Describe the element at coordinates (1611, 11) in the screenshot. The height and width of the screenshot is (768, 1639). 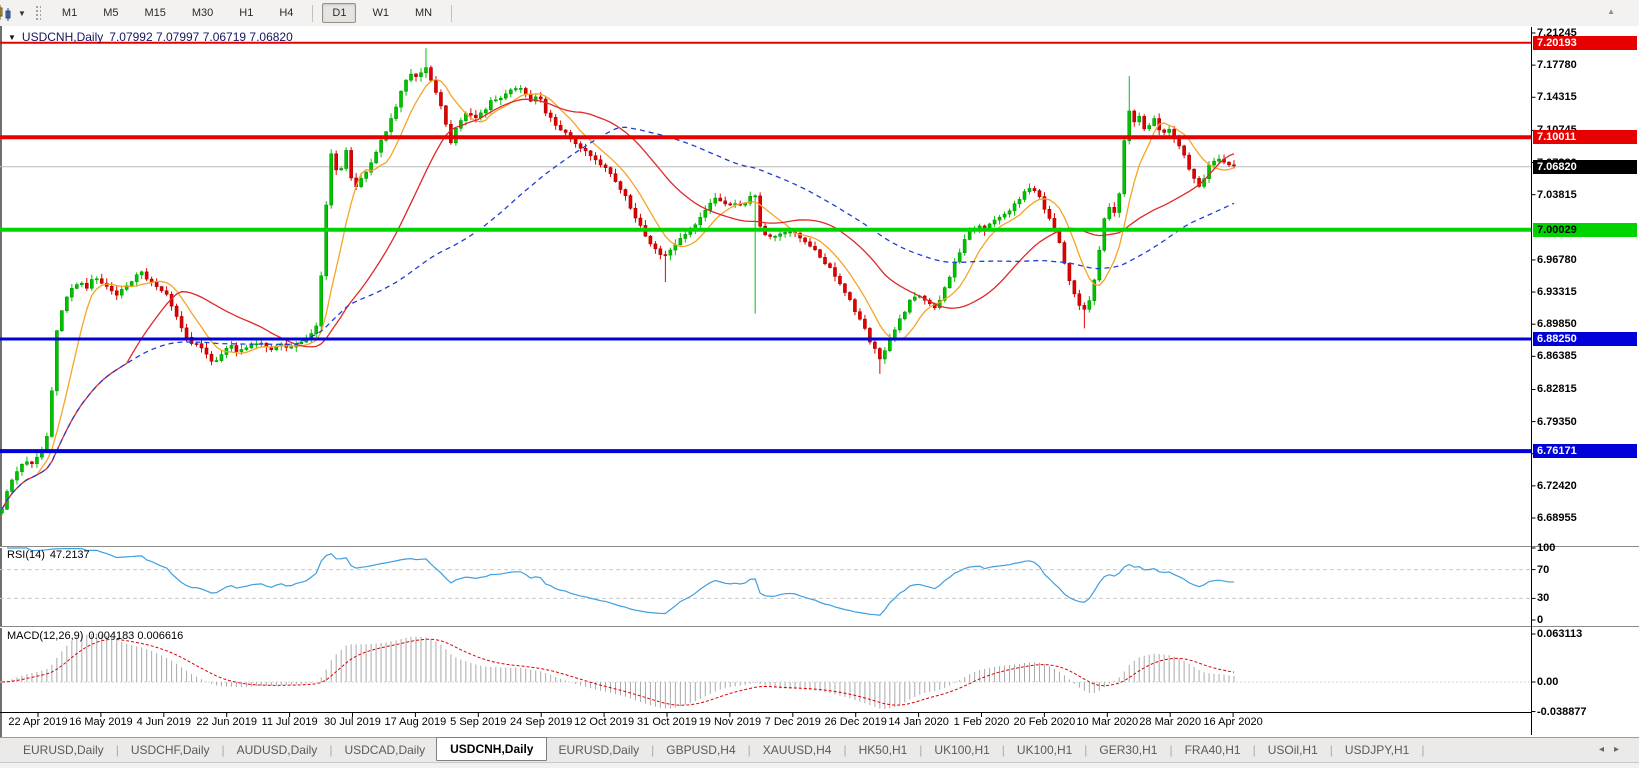
I see `toolbar-overflow-icon: ▲` at that location.